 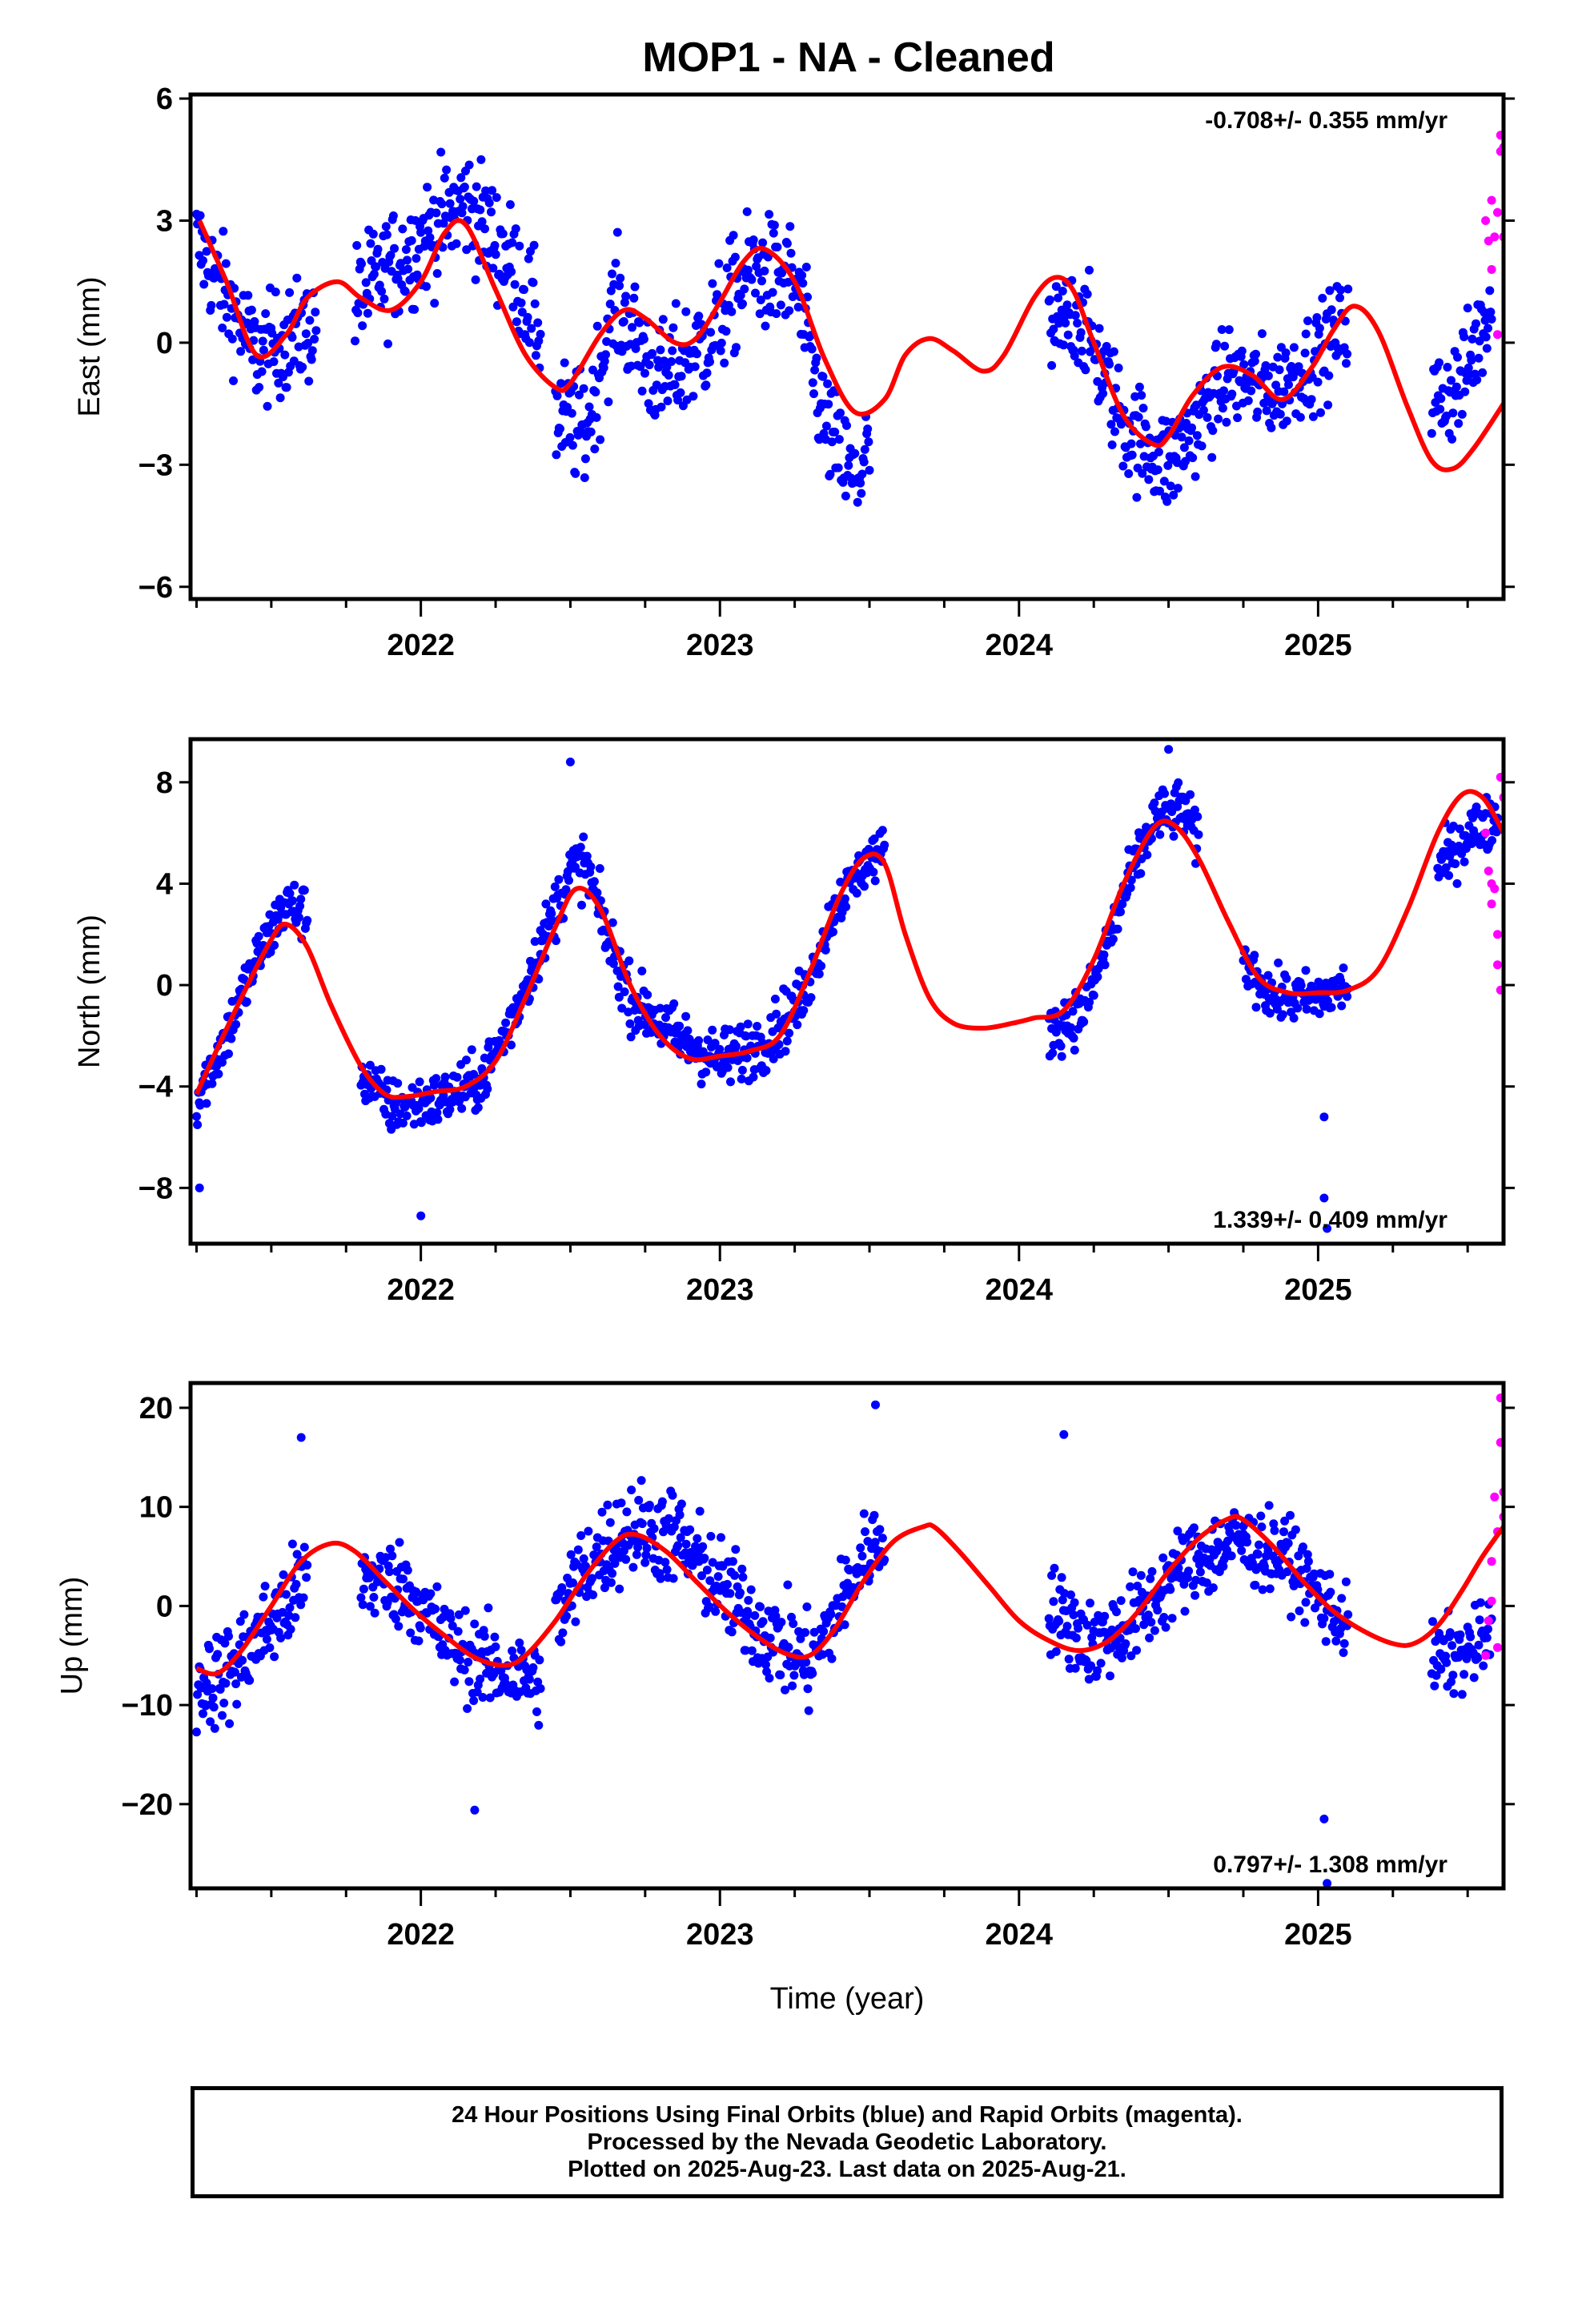 What do you see at coordinates (1489, 871) in the screenshot?
I see `rapid-orbit-point` at bounding box center [1489, 871].